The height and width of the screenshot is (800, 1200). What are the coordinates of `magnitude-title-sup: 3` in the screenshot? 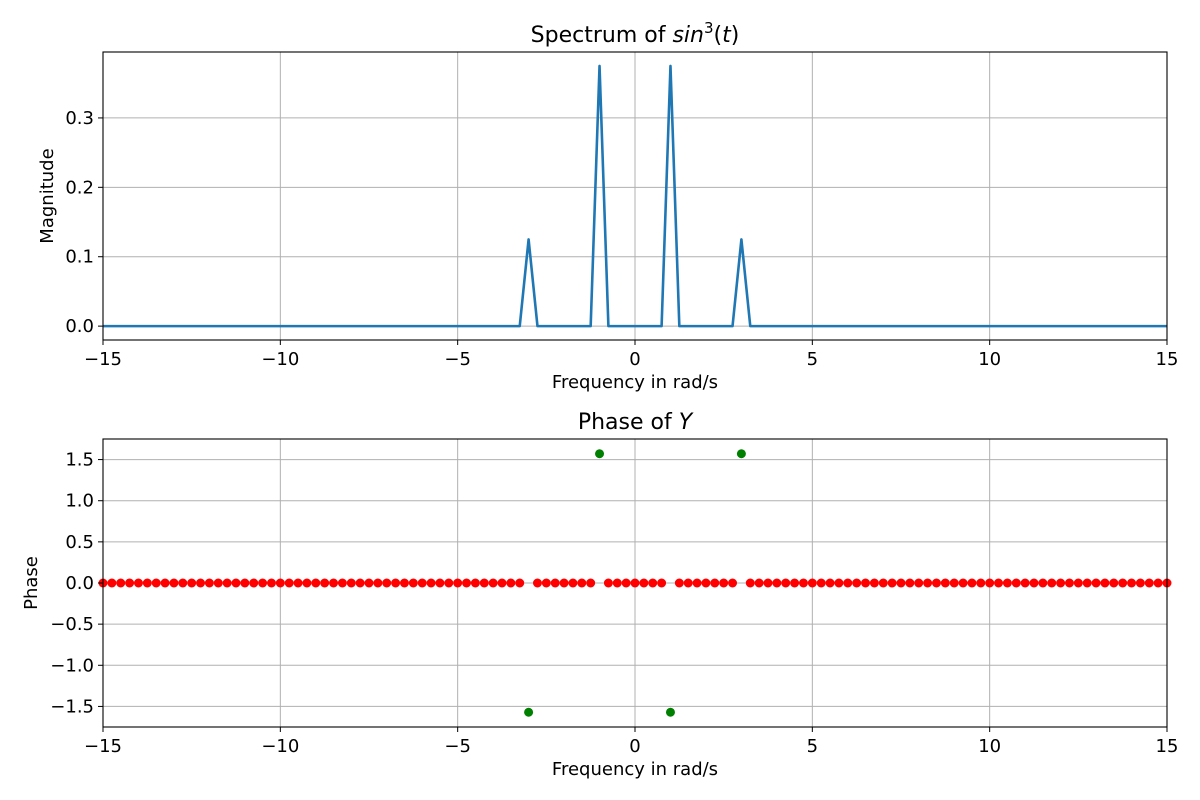 It's located at (709, 28).